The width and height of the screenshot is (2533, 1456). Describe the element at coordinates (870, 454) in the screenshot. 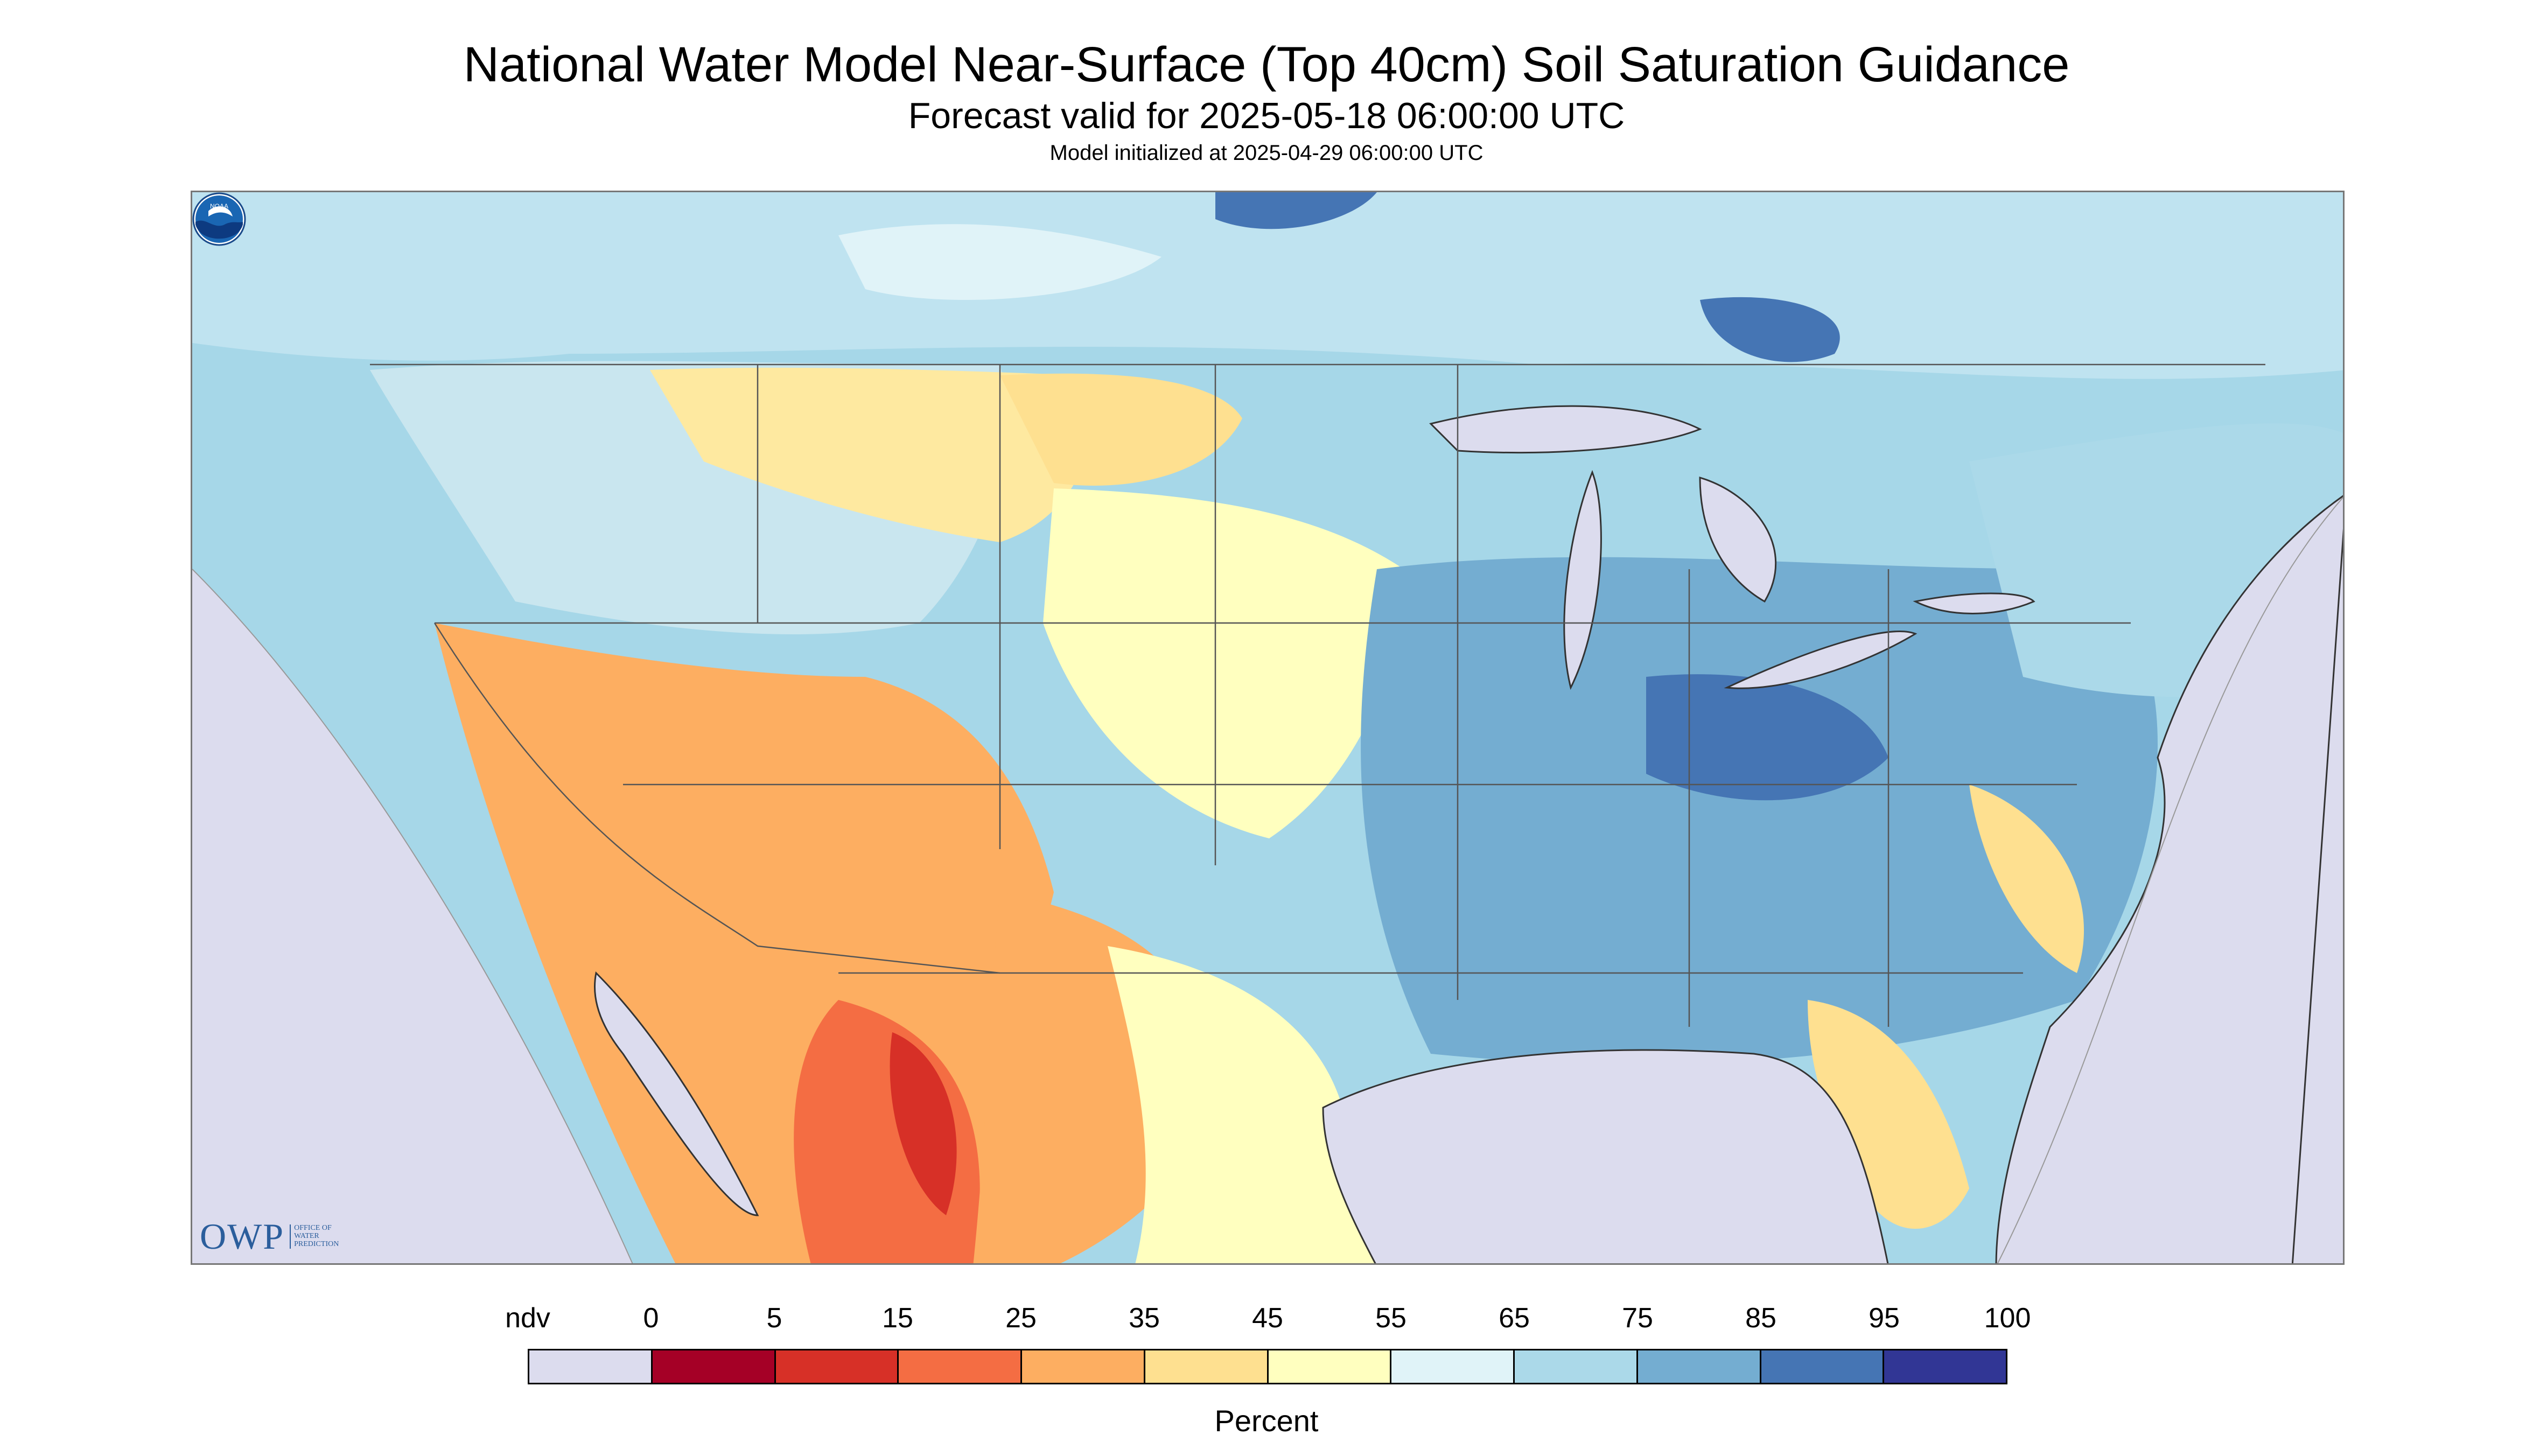

I see `northern-plains-dry` at that location.